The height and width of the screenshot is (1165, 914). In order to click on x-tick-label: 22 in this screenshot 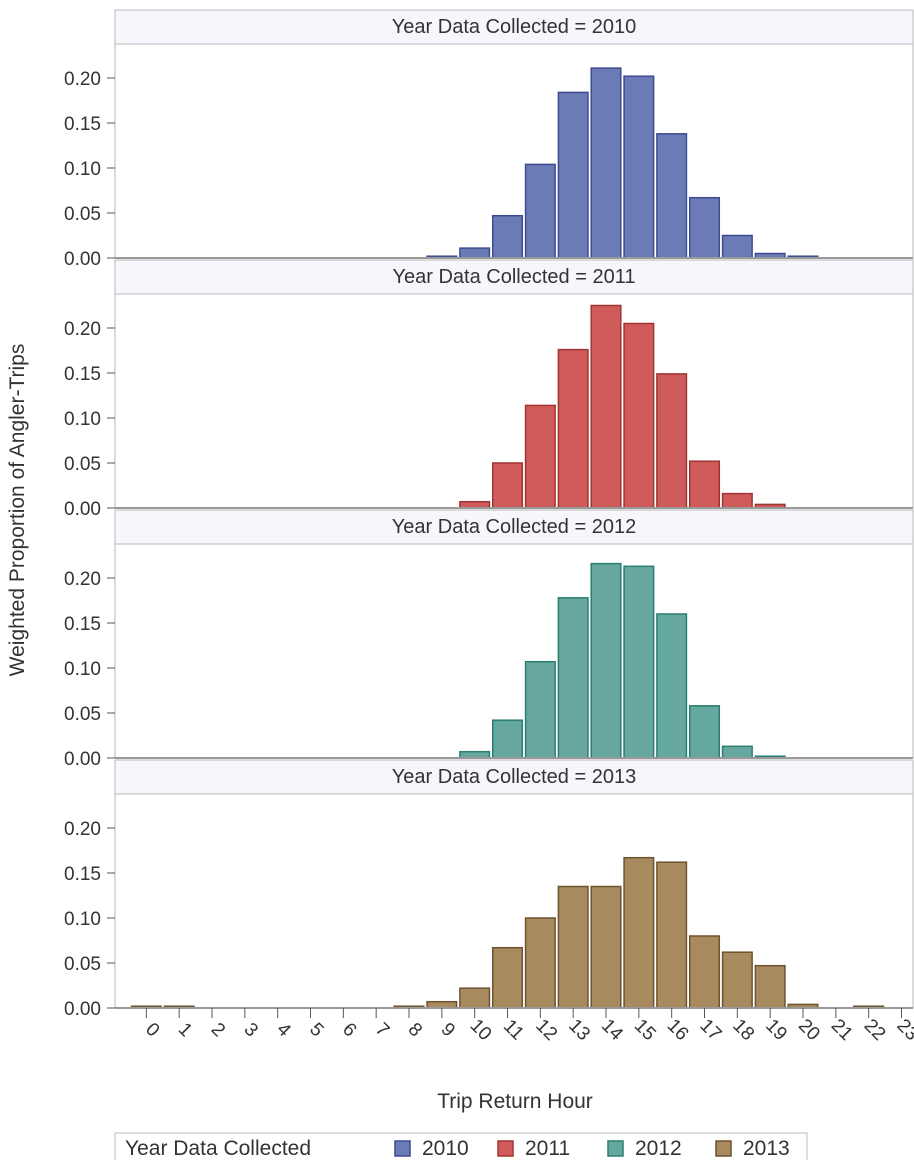, I will do `click(875, 1030)`.